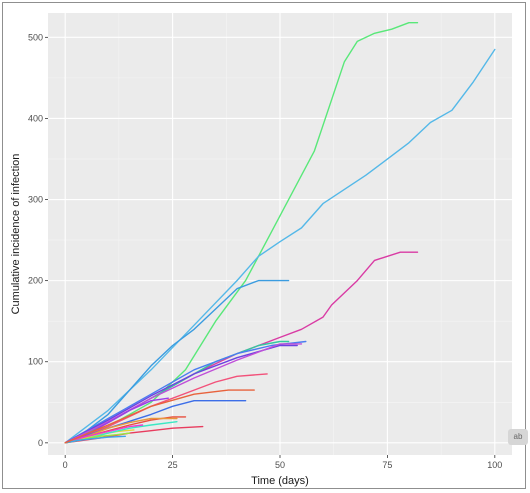 This screenshot has height=493, width=530. I want to click on x-tick-label: 25, so click(173, 465).